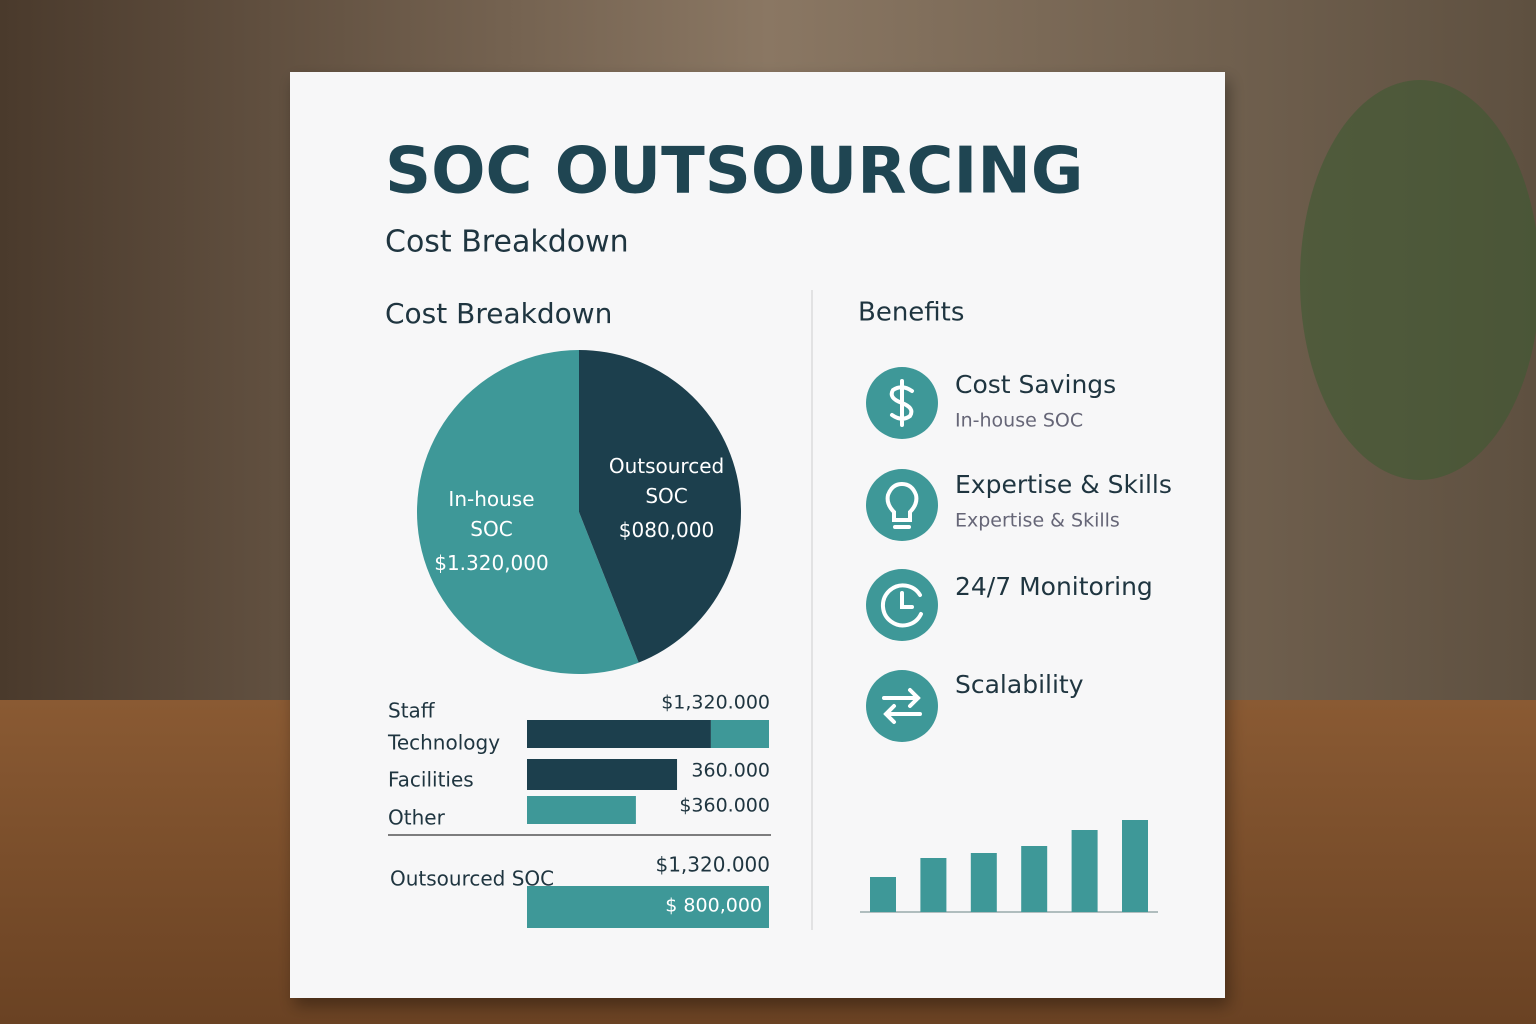 This screenshot has height=1024, width=1536. Describe the element at coordinates (712, 865) in the screenshot. I see `total-amount: $1,320.000` at that location.